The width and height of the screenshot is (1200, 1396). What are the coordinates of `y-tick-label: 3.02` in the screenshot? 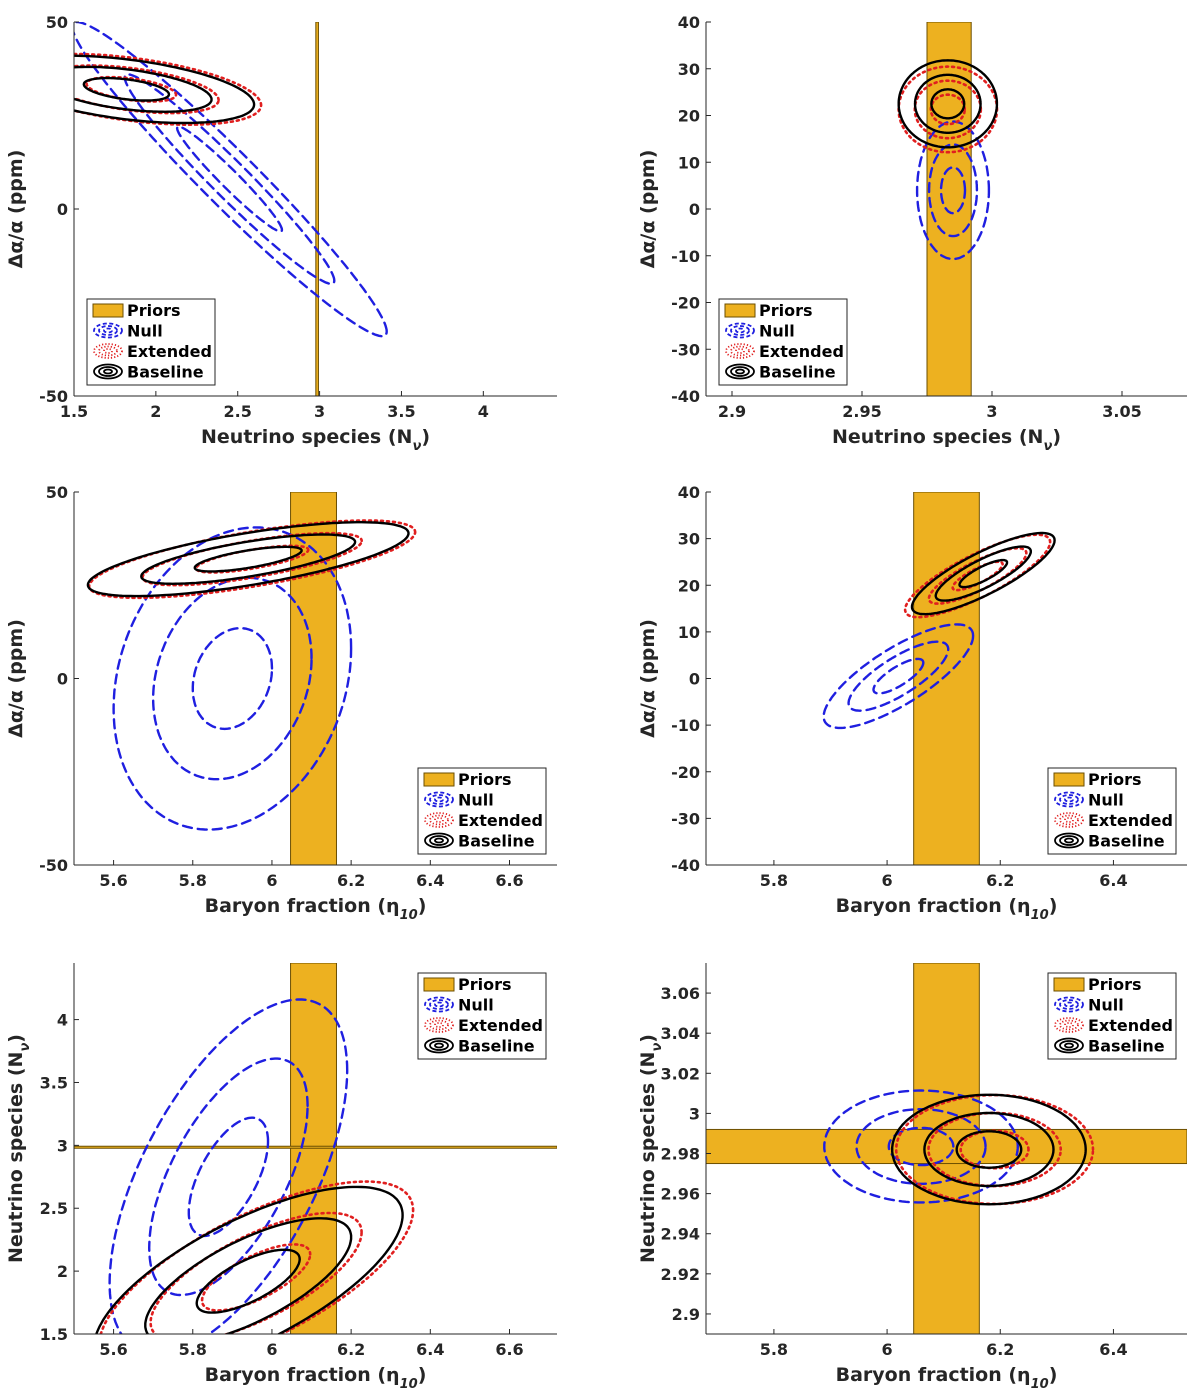 It's located at (680, 1073).